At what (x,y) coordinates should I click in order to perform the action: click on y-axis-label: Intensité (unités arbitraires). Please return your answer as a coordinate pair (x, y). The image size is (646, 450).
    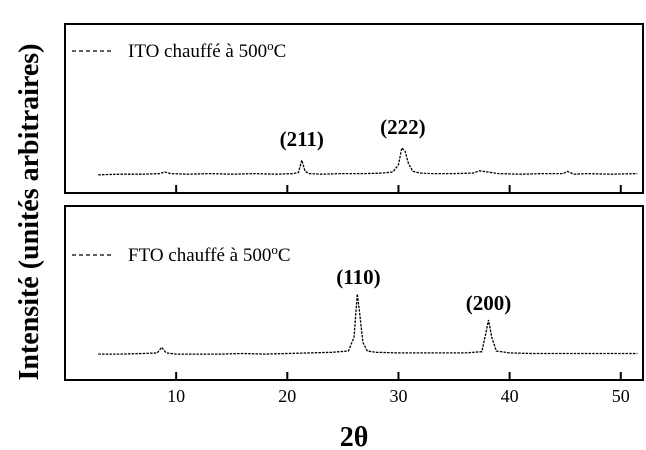
    Looking at the image, I should click on (29, 212).